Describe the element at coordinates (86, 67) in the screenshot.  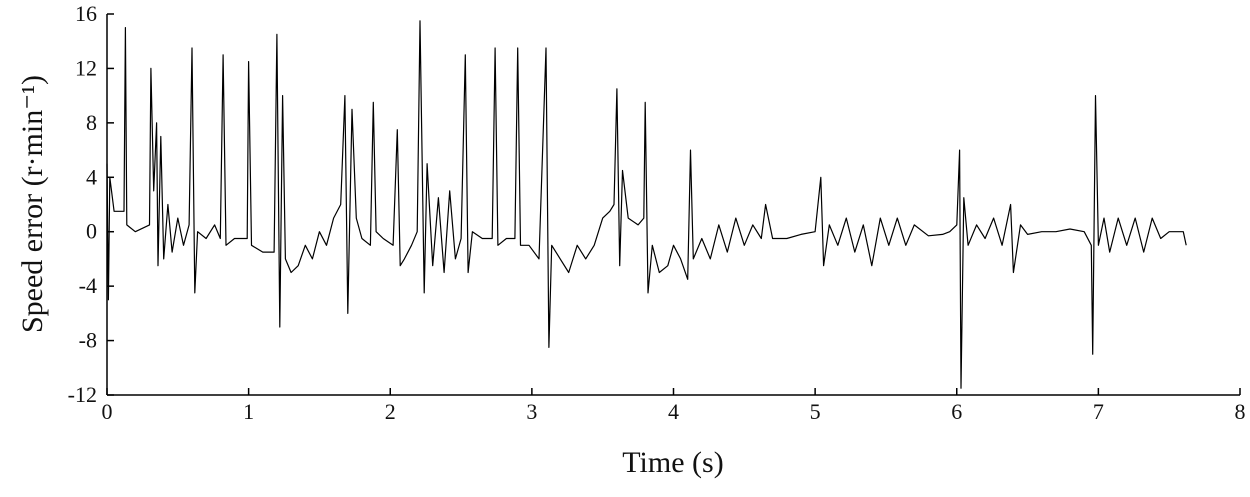
I see `y-tick-label: 12` at that location.